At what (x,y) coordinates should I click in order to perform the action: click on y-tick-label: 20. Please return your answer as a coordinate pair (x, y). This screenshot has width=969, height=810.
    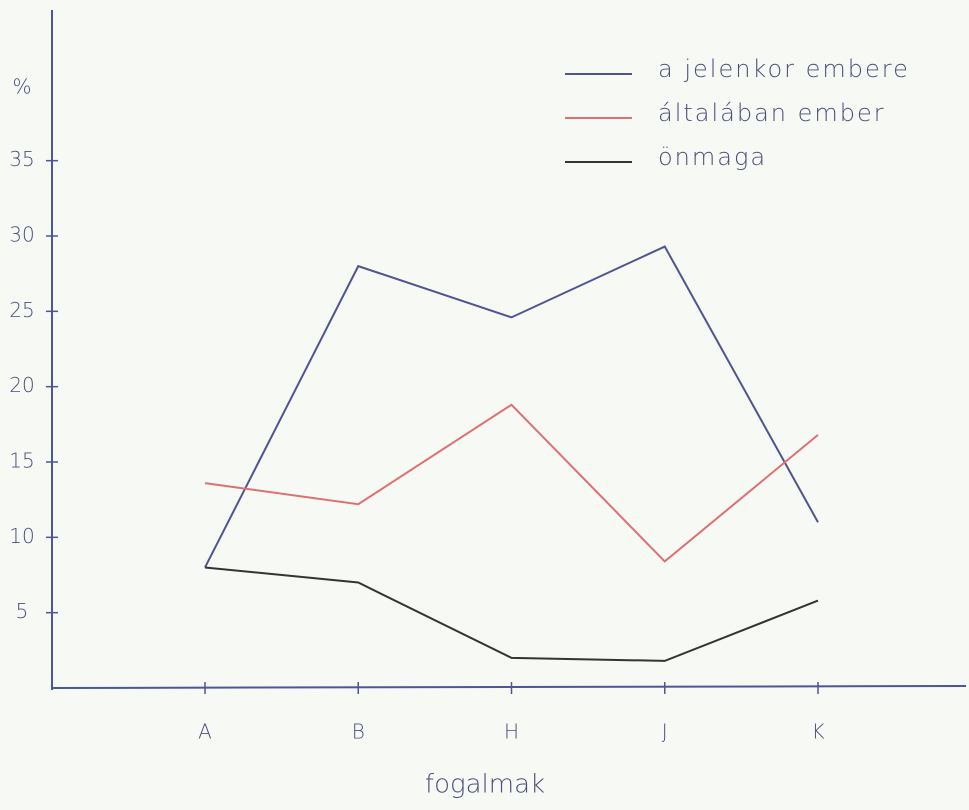
    Looking at the image, I should click on (21, 385).